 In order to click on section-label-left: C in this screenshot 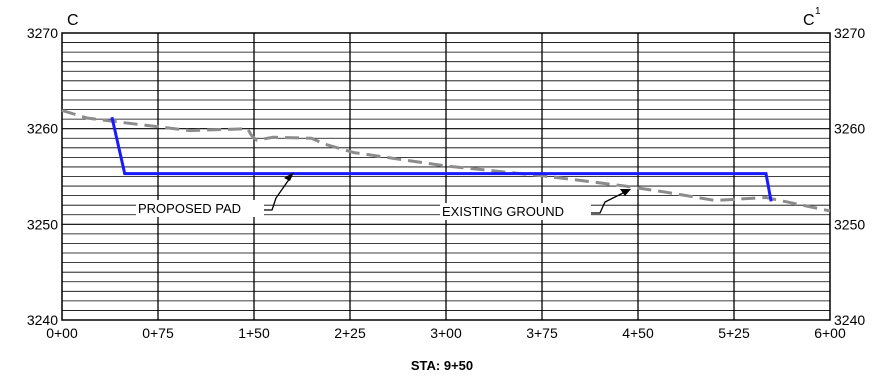, I will do `click(73, 20)`.